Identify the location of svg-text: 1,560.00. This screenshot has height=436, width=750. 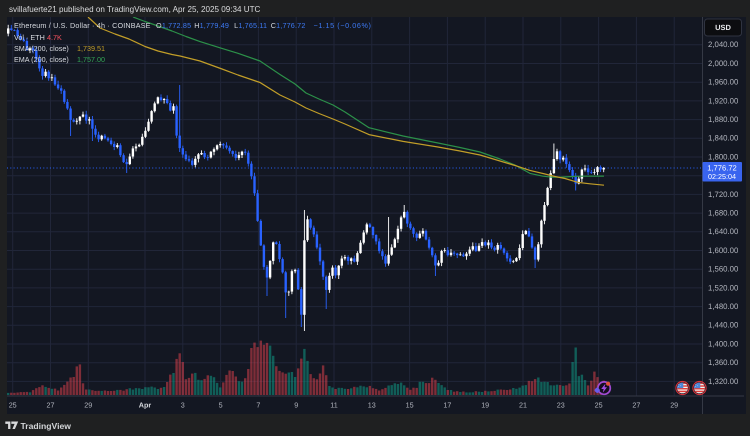
(723, 269).